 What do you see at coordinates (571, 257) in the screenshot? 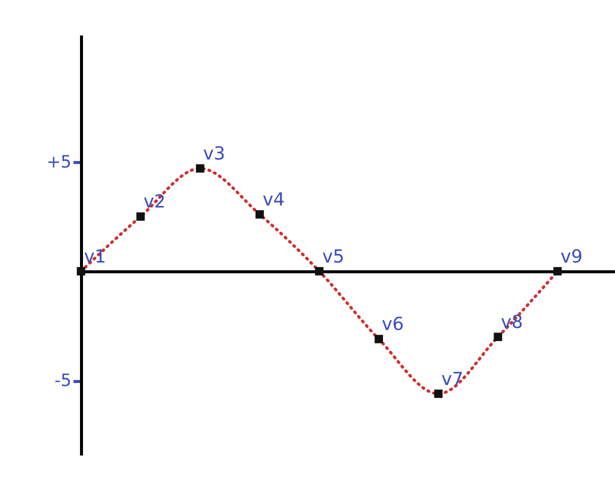
I see `data-label: v9` at bounding box center [571, 257].